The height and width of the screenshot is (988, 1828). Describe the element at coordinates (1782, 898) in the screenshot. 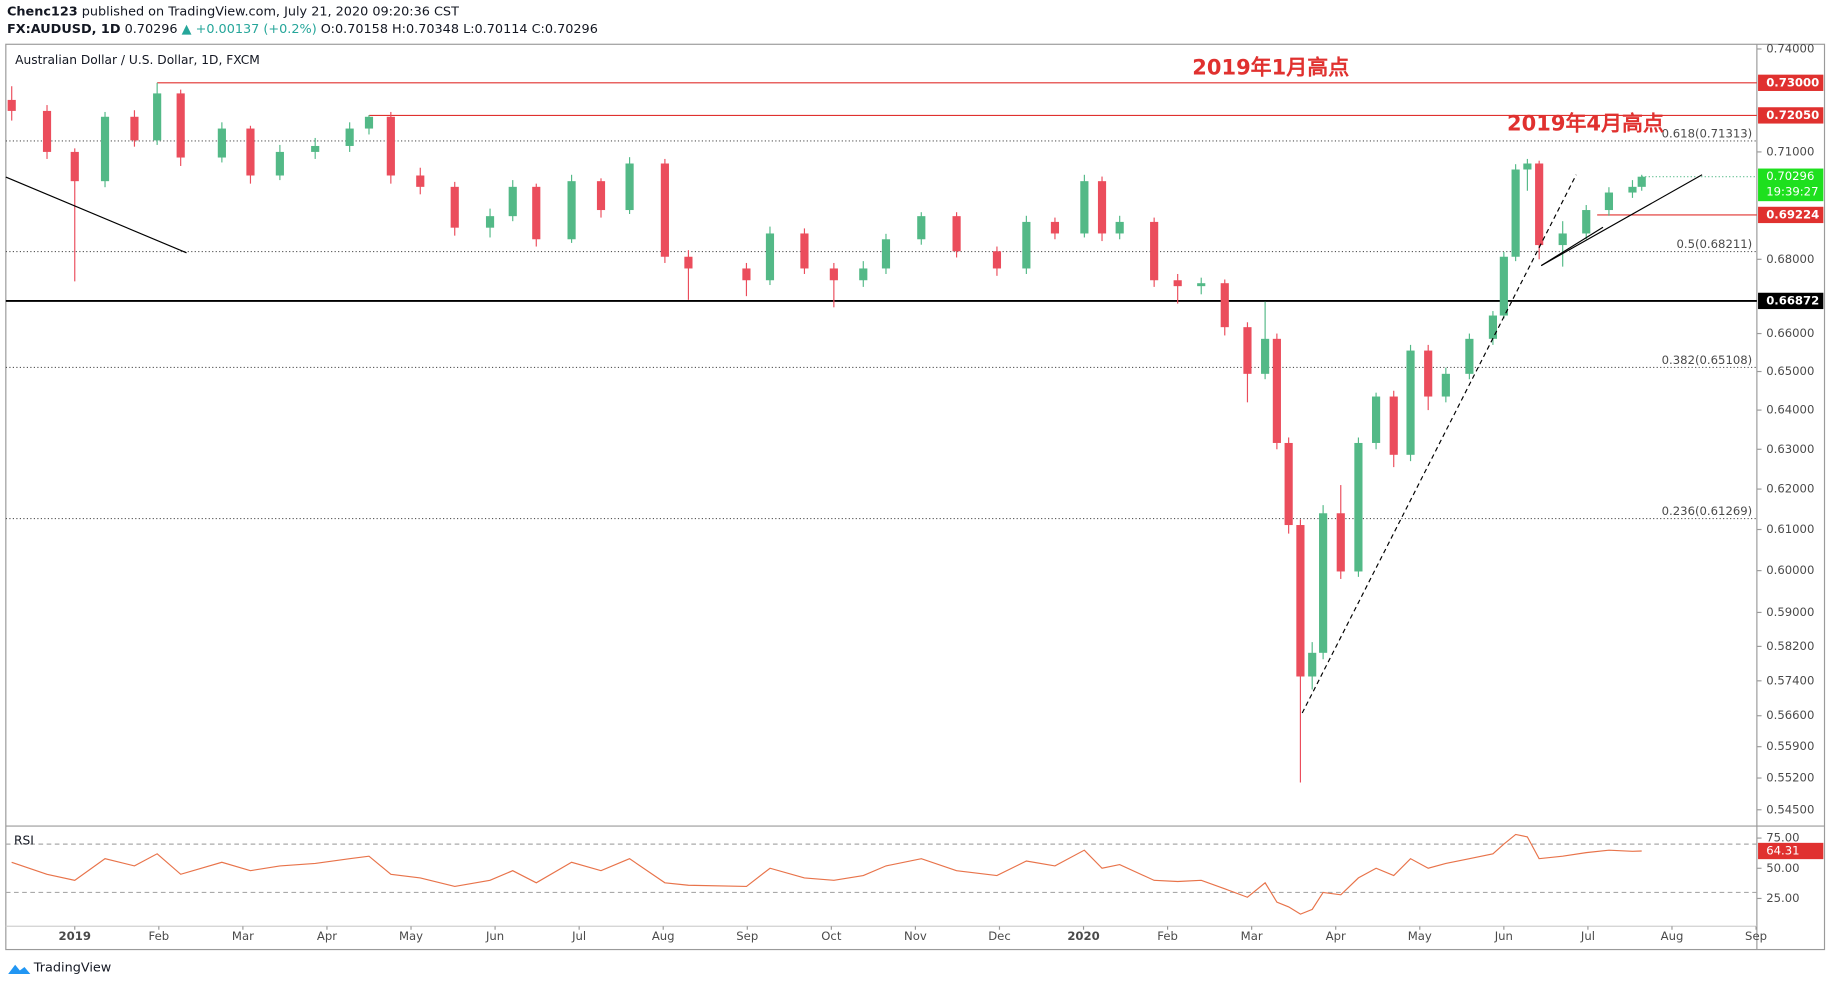

I see `rsi-tick-label: 25.00` at that location.